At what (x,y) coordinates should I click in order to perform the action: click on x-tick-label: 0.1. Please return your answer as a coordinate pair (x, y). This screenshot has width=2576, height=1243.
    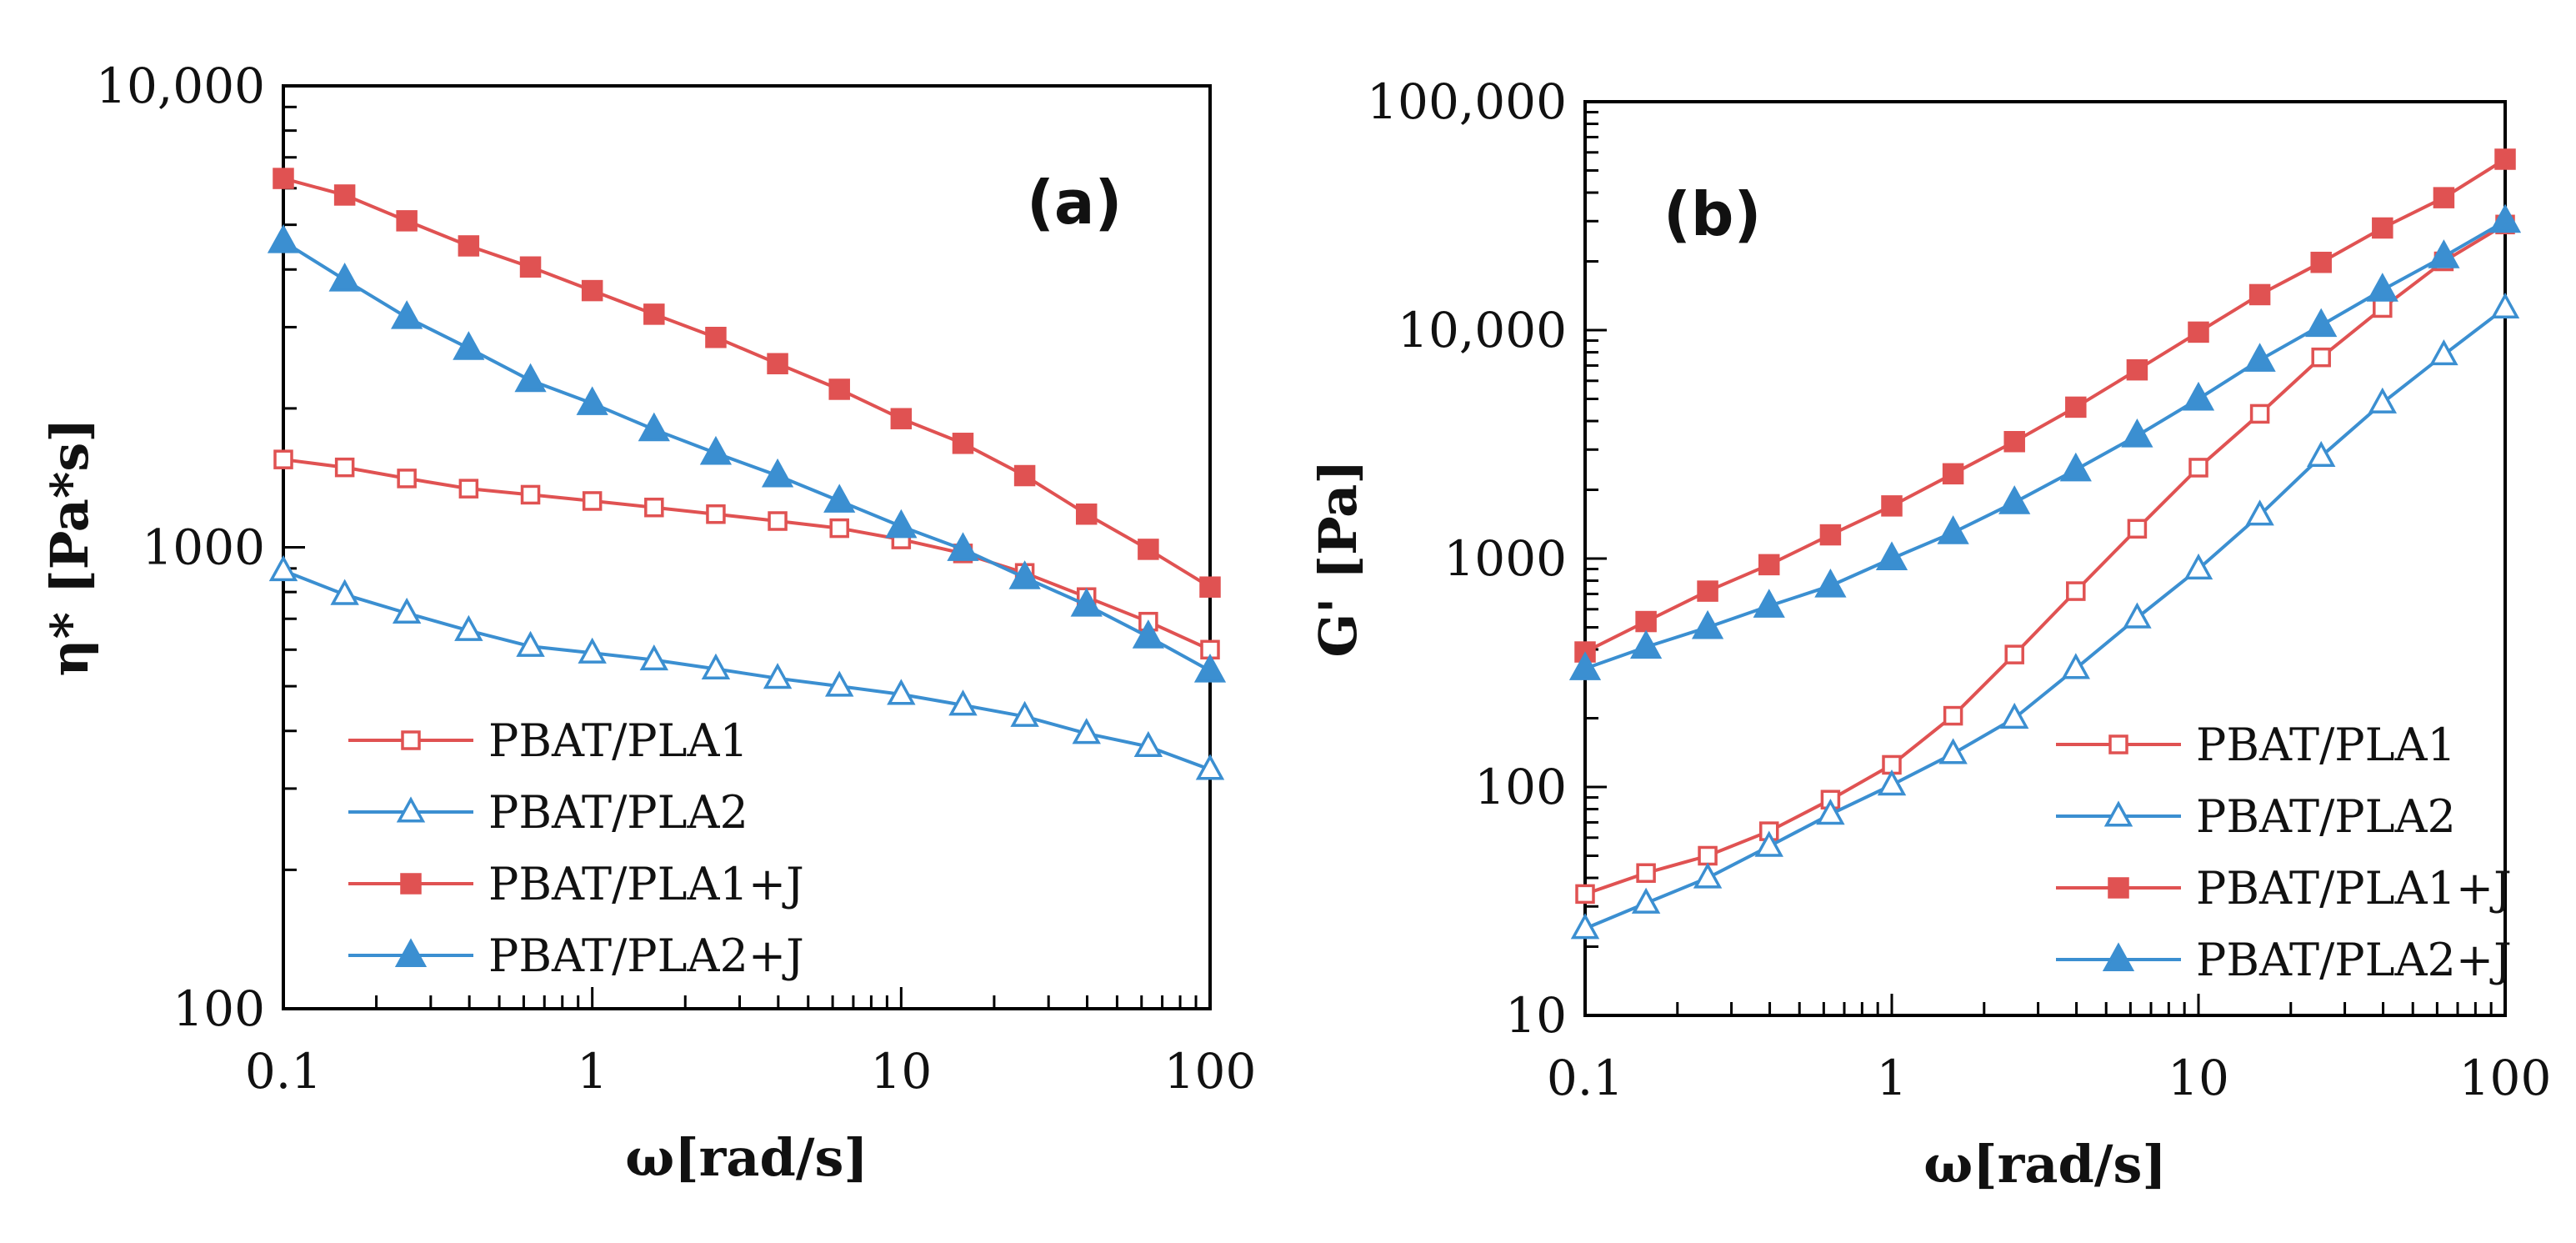
    Looking at the image, I should click on (1585, 1078).